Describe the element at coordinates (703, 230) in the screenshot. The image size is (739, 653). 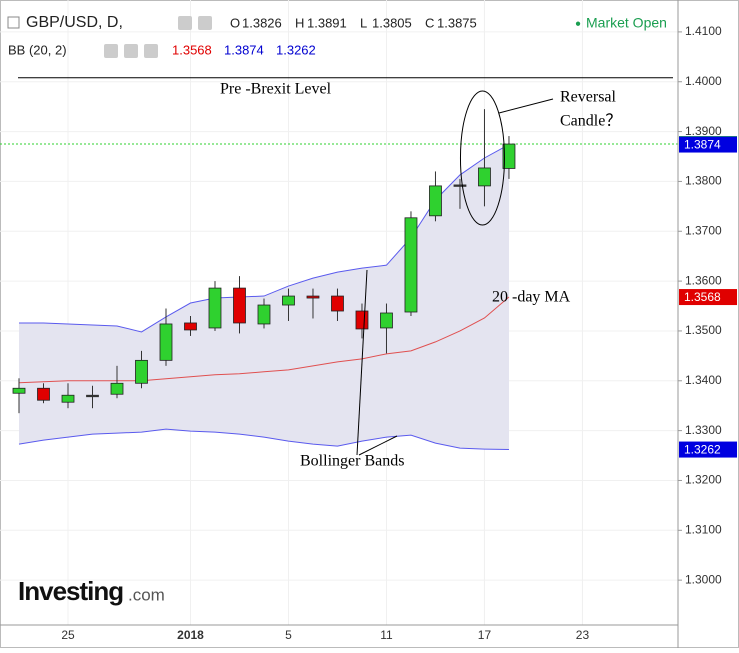
I see `y-tick-label: 1.3700` at that location.